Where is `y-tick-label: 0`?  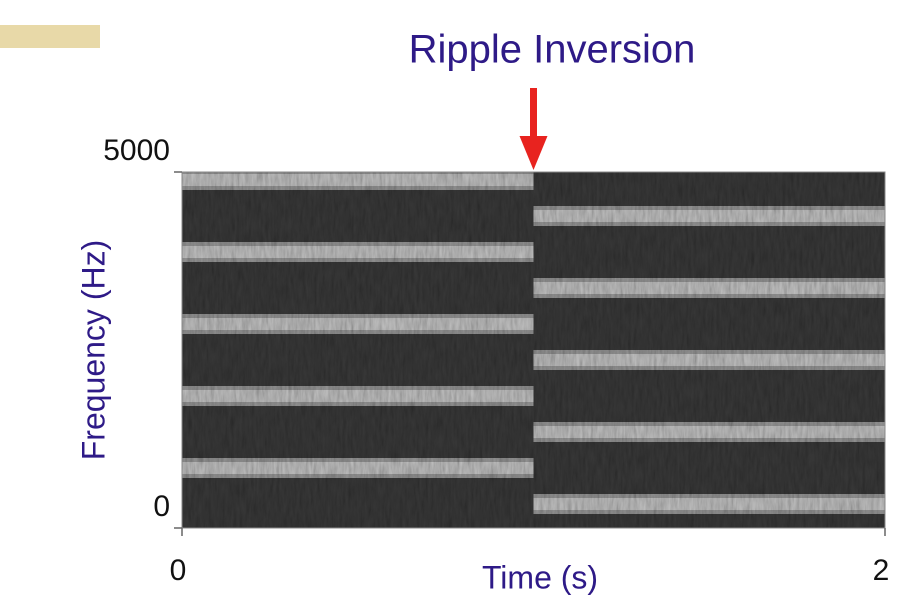
y-tick-label: 0 is located at coordinates (161, 506).